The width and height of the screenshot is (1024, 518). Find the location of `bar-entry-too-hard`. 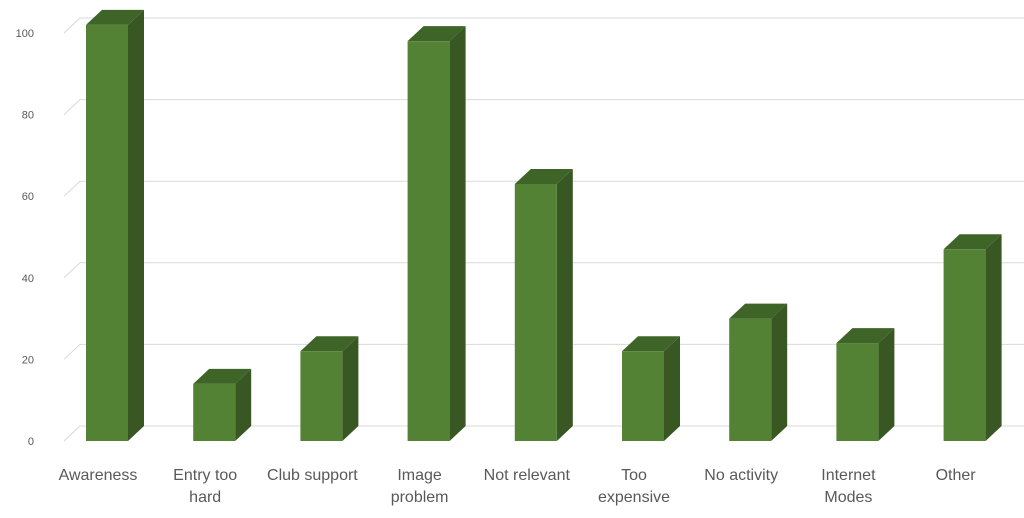

bar-entry-too-hard is located at coordinates (222, 404).